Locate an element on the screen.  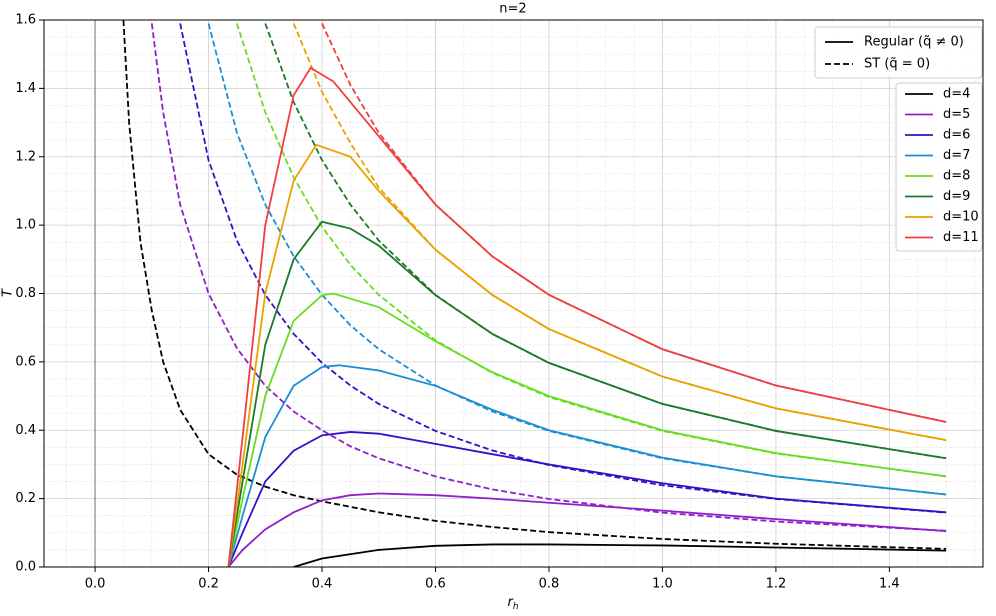
legend-label: d=5 is located at coordinates (956, 114).